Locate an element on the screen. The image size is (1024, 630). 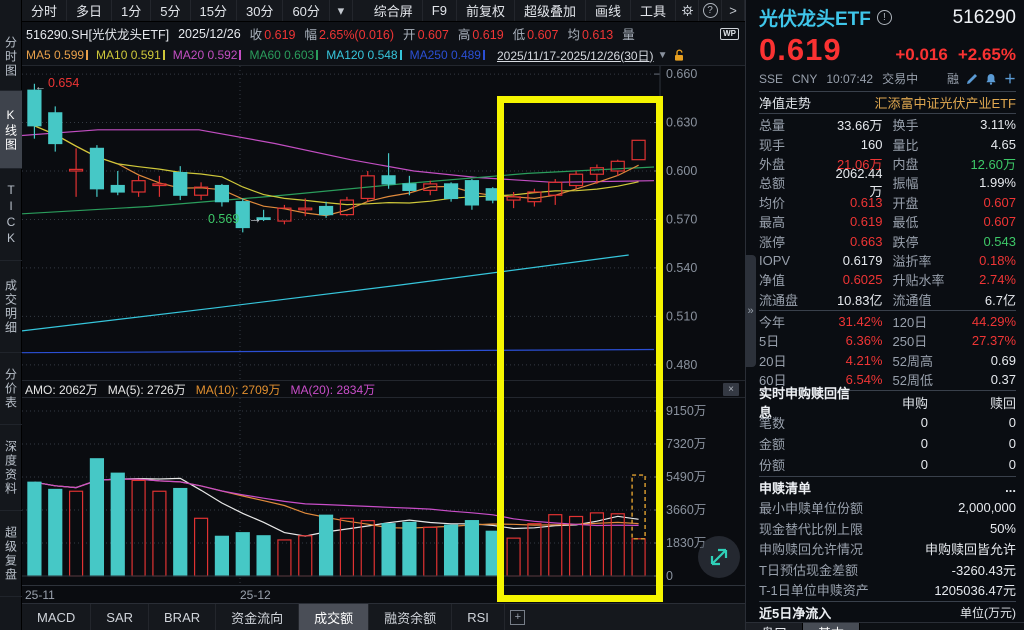
indicator-tab-融资余额: 融资余额 is located at coordinates (411, 617).